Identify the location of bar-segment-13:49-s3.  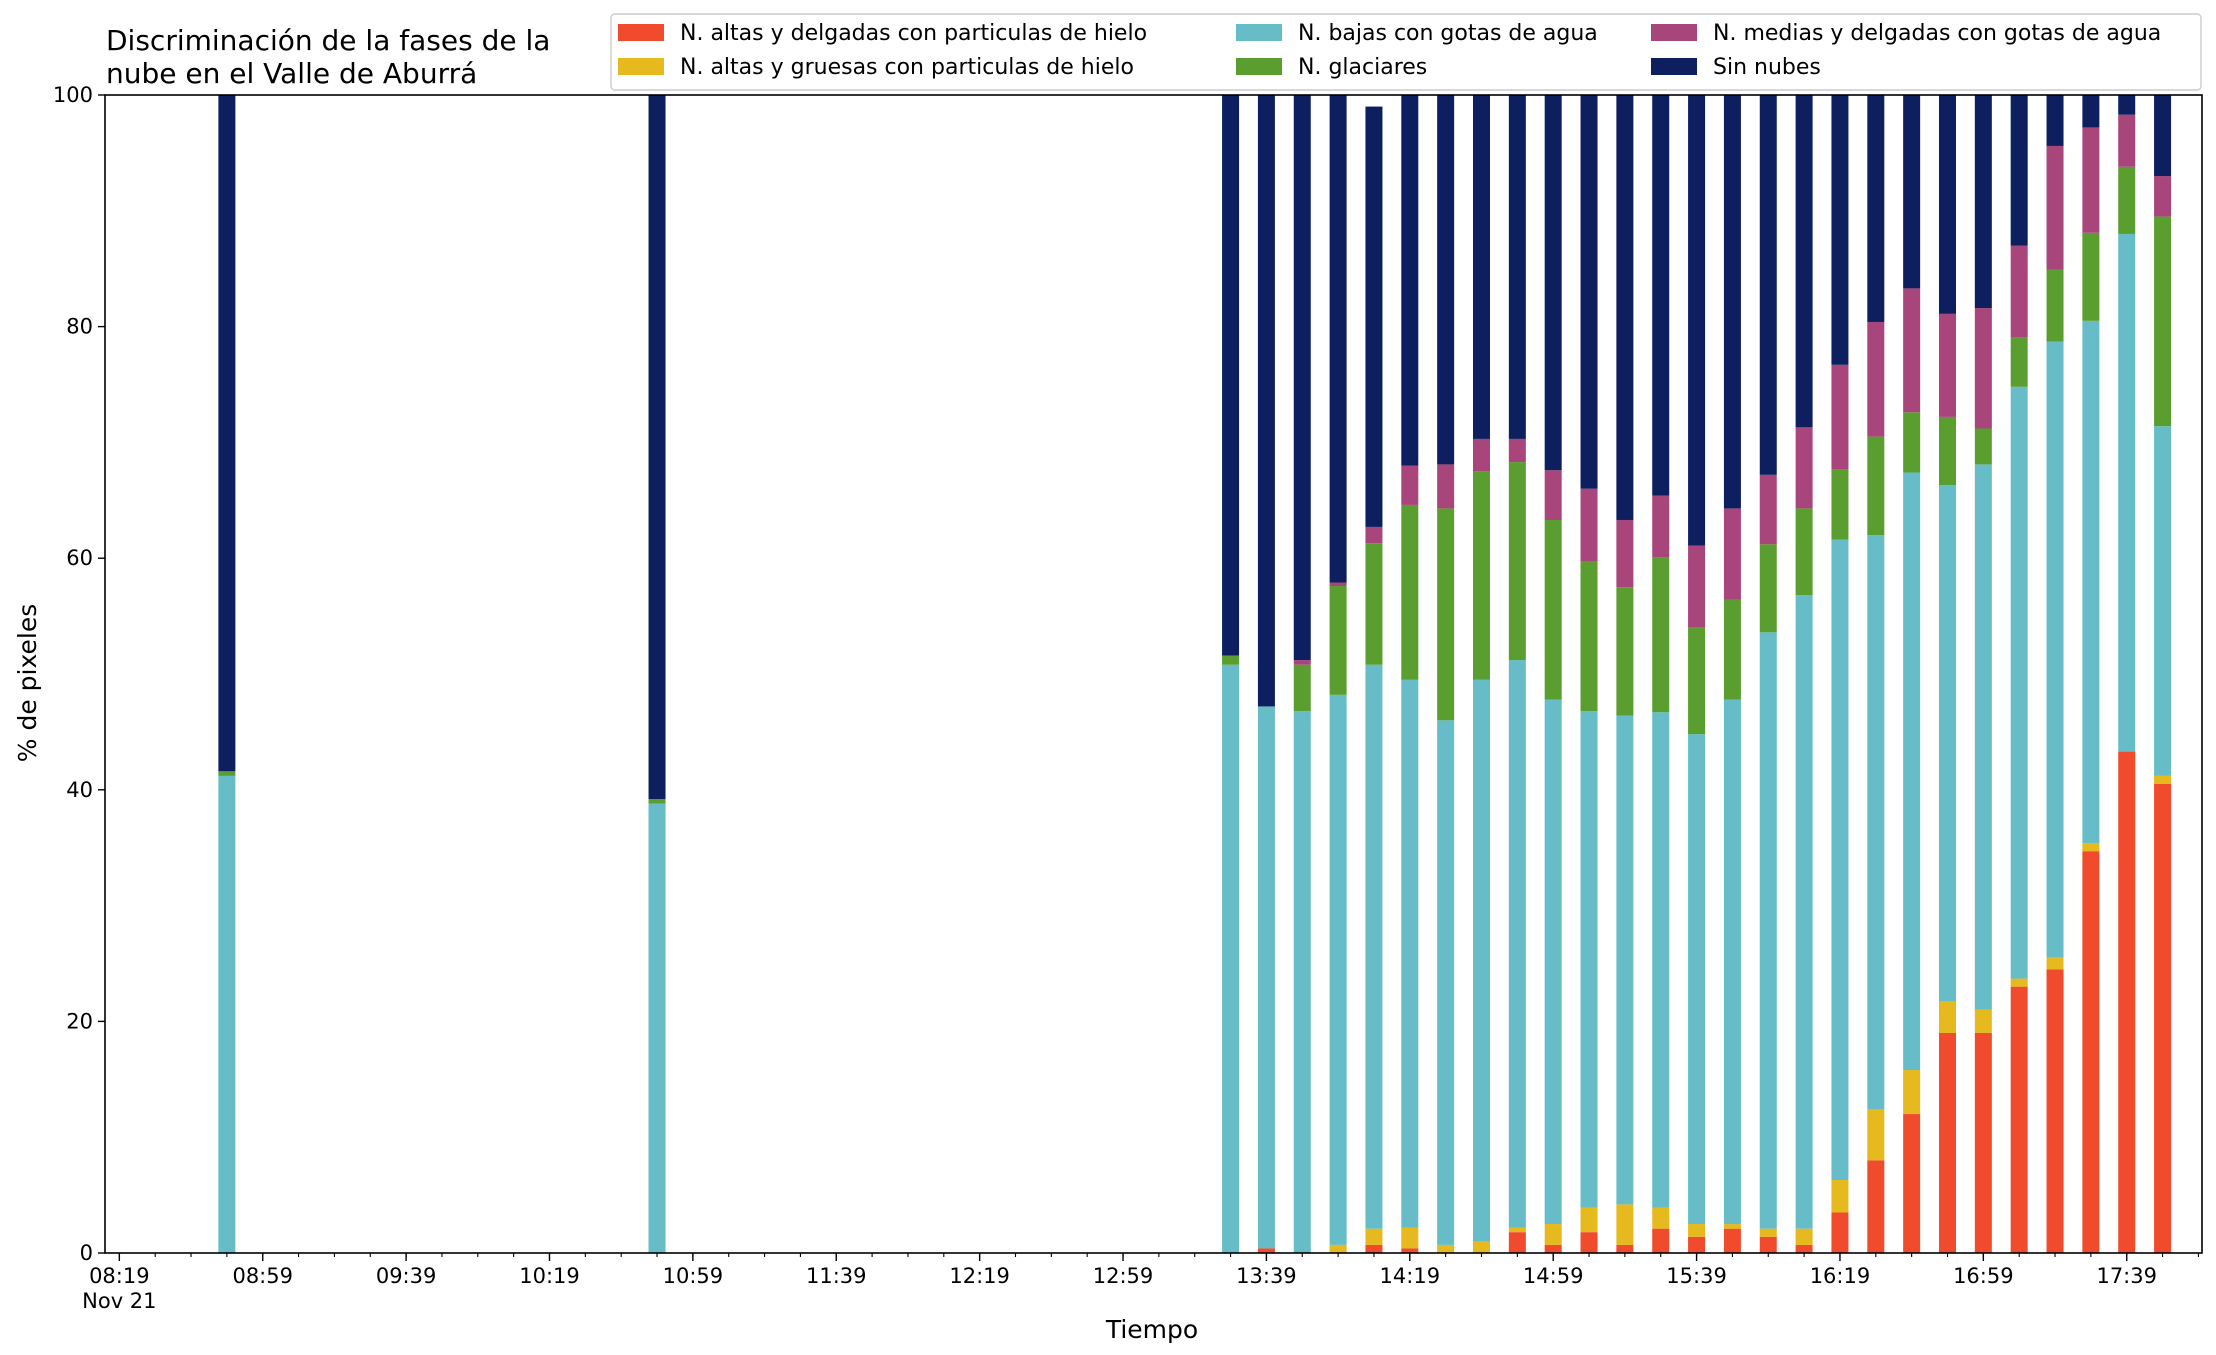
(1302, 688).